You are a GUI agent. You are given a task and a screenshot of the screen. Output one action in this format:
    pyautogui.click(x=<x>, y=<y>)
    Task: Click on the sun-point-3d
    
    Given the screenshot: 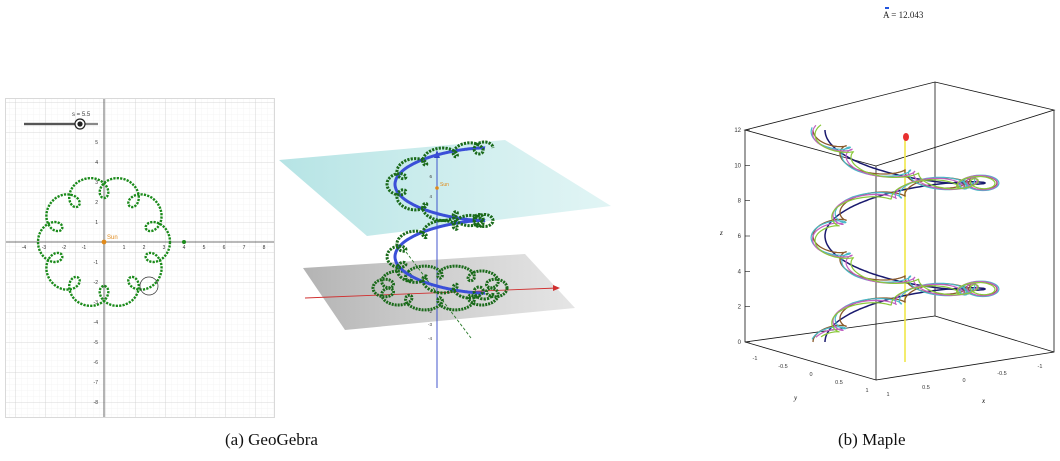 What is the action you would take?
    pyautogui.click(x=437, y=188)
    